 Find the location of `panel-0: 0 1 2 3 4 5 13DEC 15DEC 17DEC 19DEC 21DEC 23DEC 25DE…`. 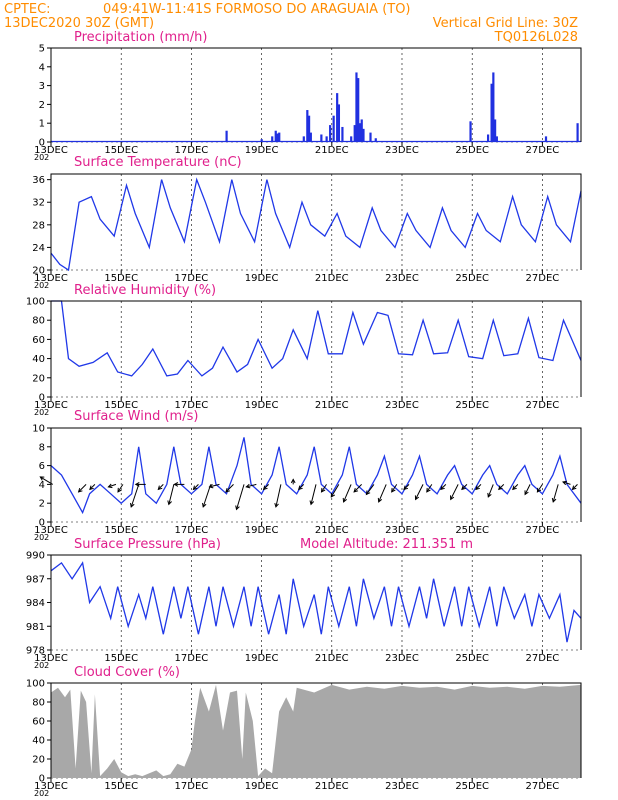

panel-0: 0 1 2 3 4 5 13DEC 15DEC 17DEC 19DEC 21DEC 23DEC 25DE… is located at coordinates (308, 96).